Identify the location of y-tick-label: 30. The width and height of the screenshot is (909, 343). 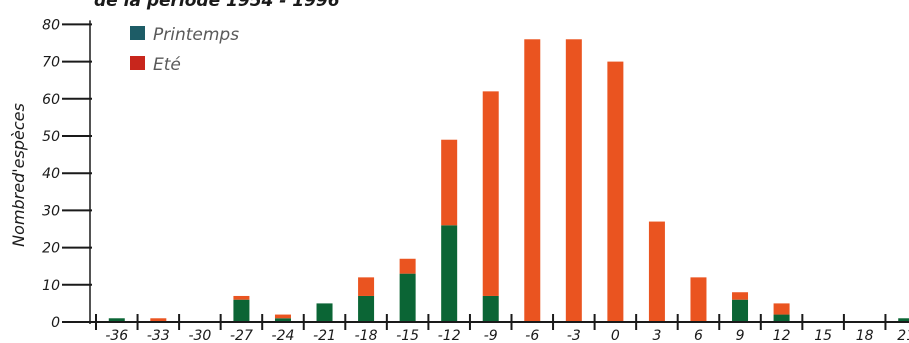
(51, 211).